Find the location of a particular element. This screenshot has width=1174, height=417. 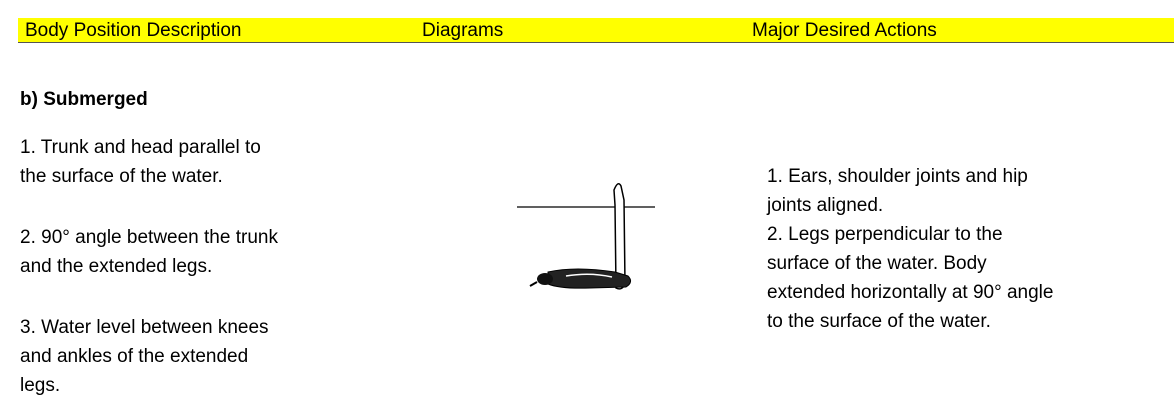

text-line: and ankles of the extended is located at coordinates (134, 356).